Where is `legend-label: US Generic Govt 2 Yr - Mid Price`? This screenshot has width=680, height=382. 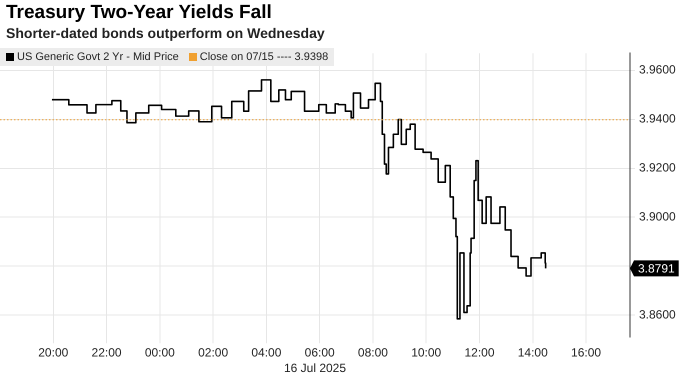
legend-label: US Generic Govt 2 Yr - Mid Price is located at coordinates (97, 57).